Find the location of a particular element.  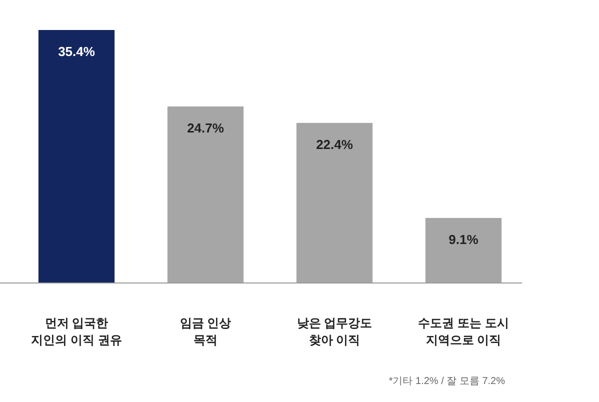

x-tick-label: 임금 인상 목적 is located at coordinates (206, 331).